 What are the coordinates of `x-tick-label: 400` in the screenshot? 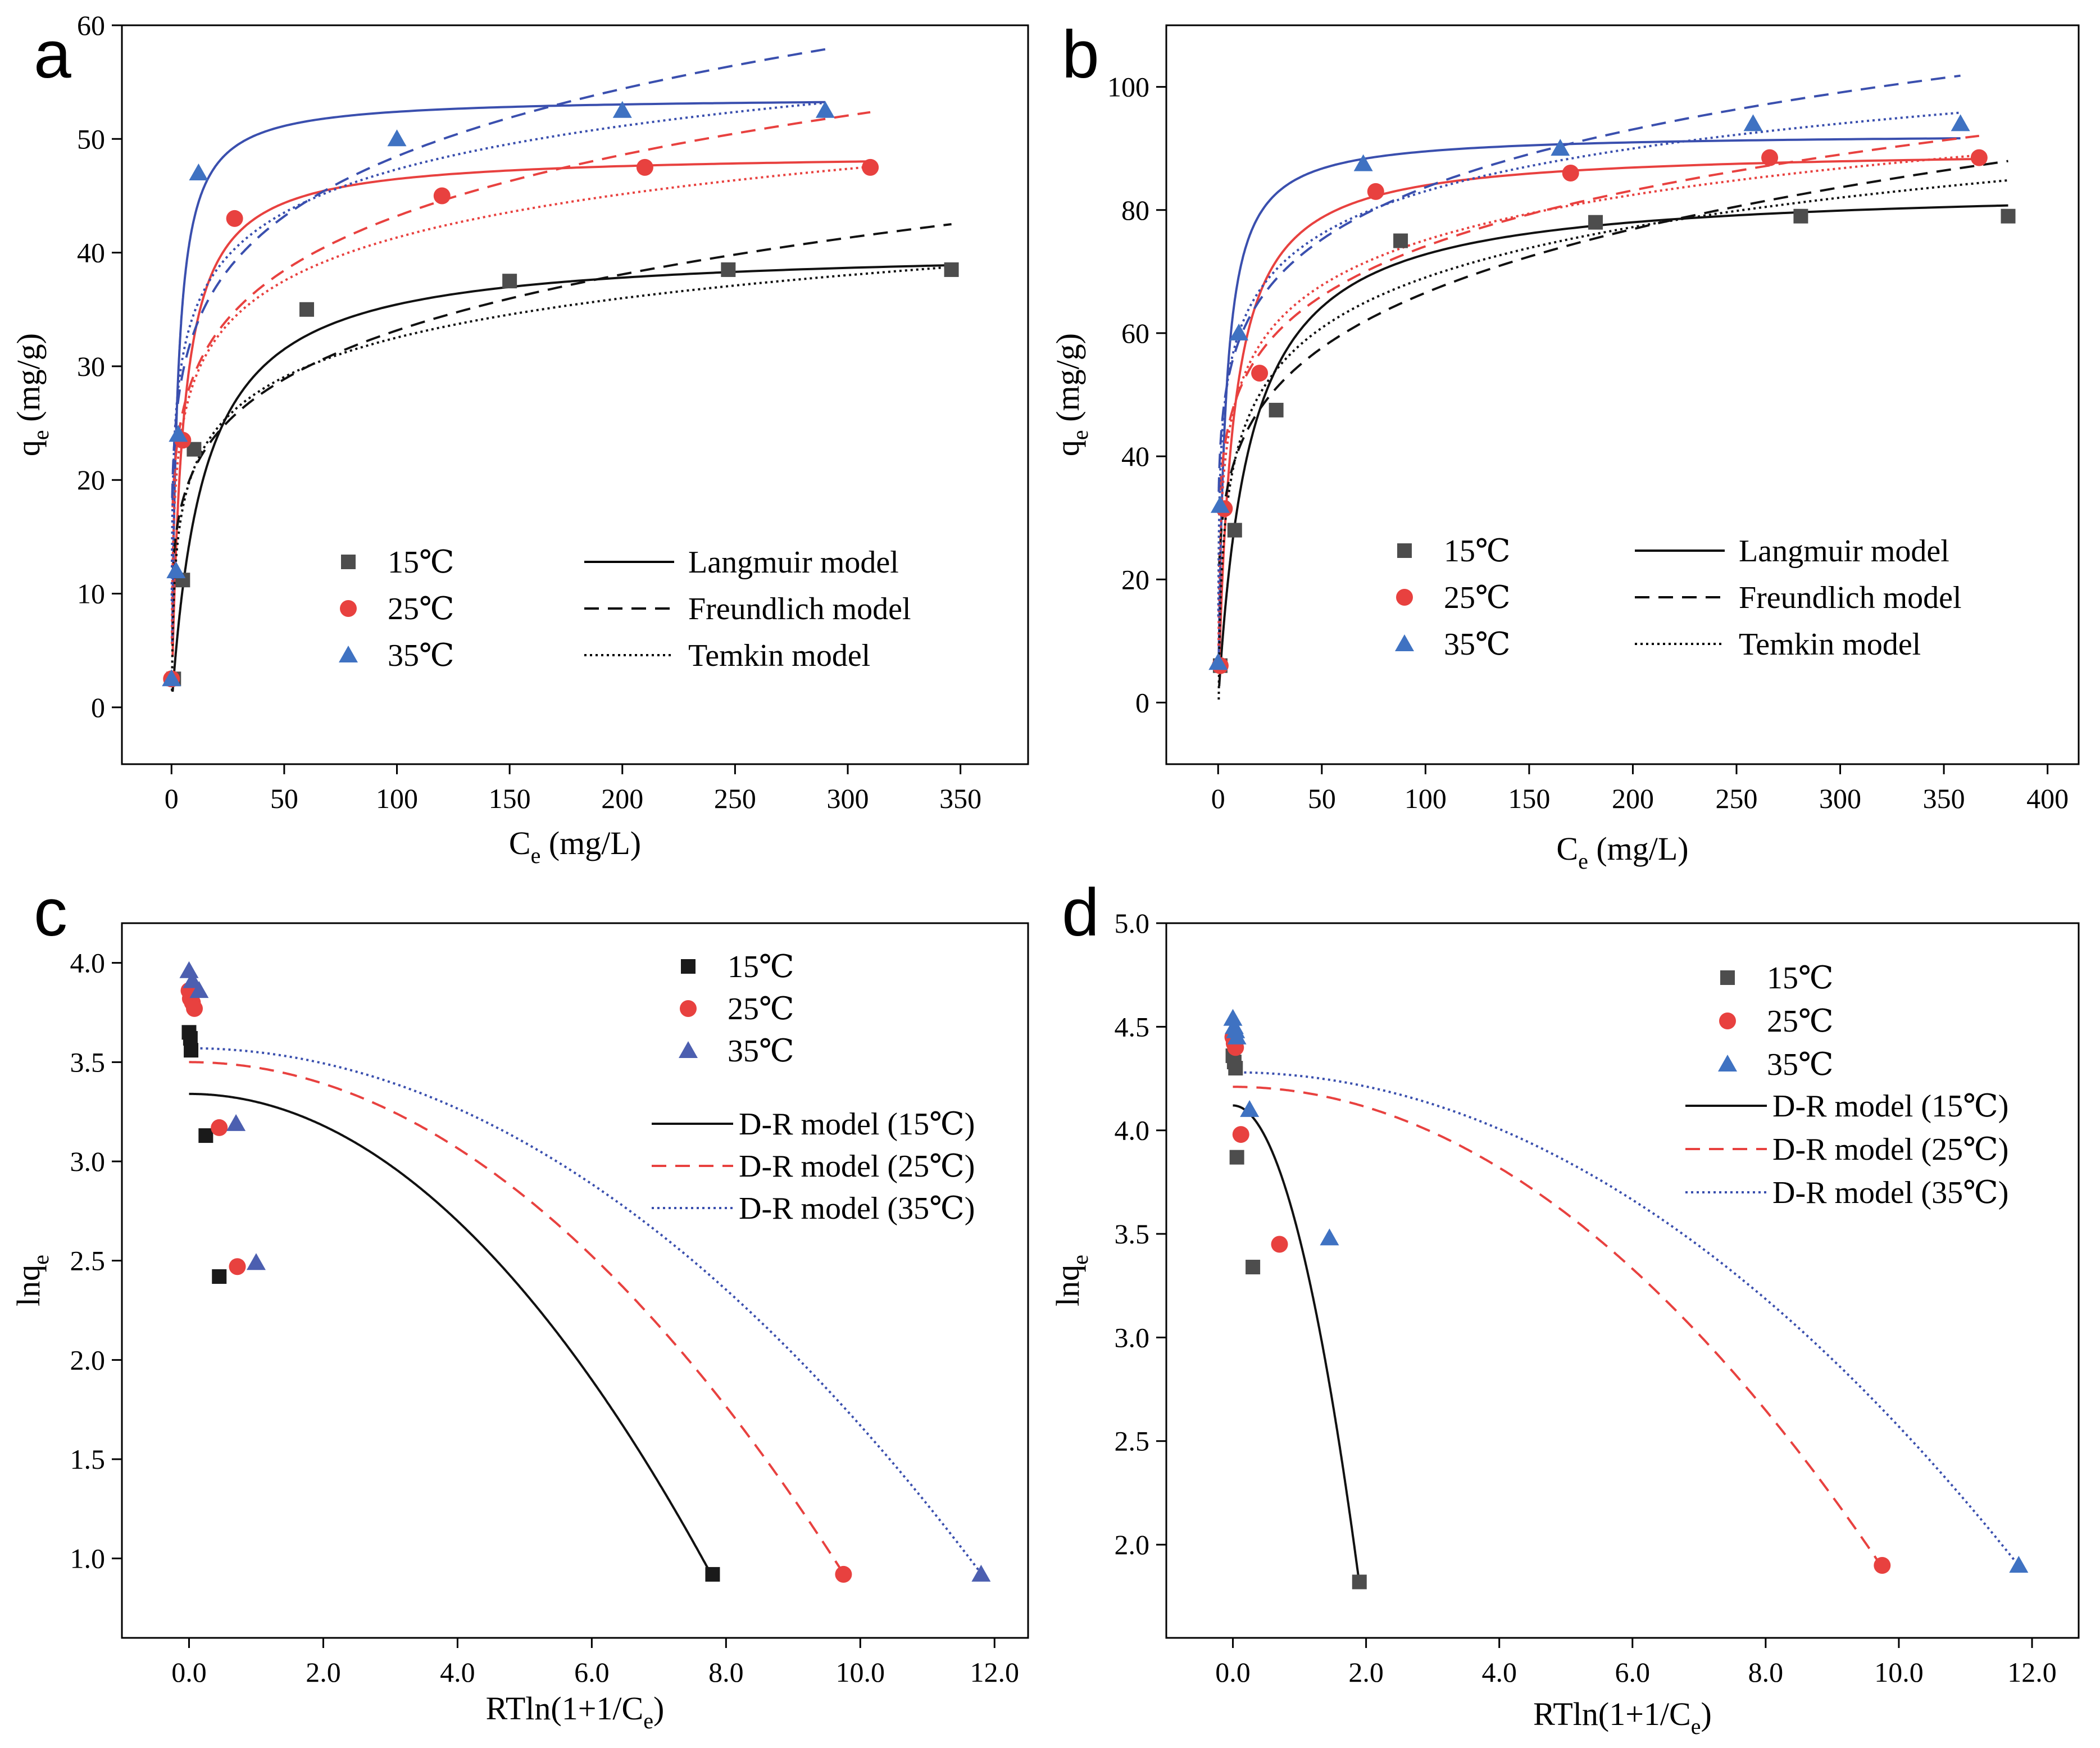 It's located at (2048, 799).